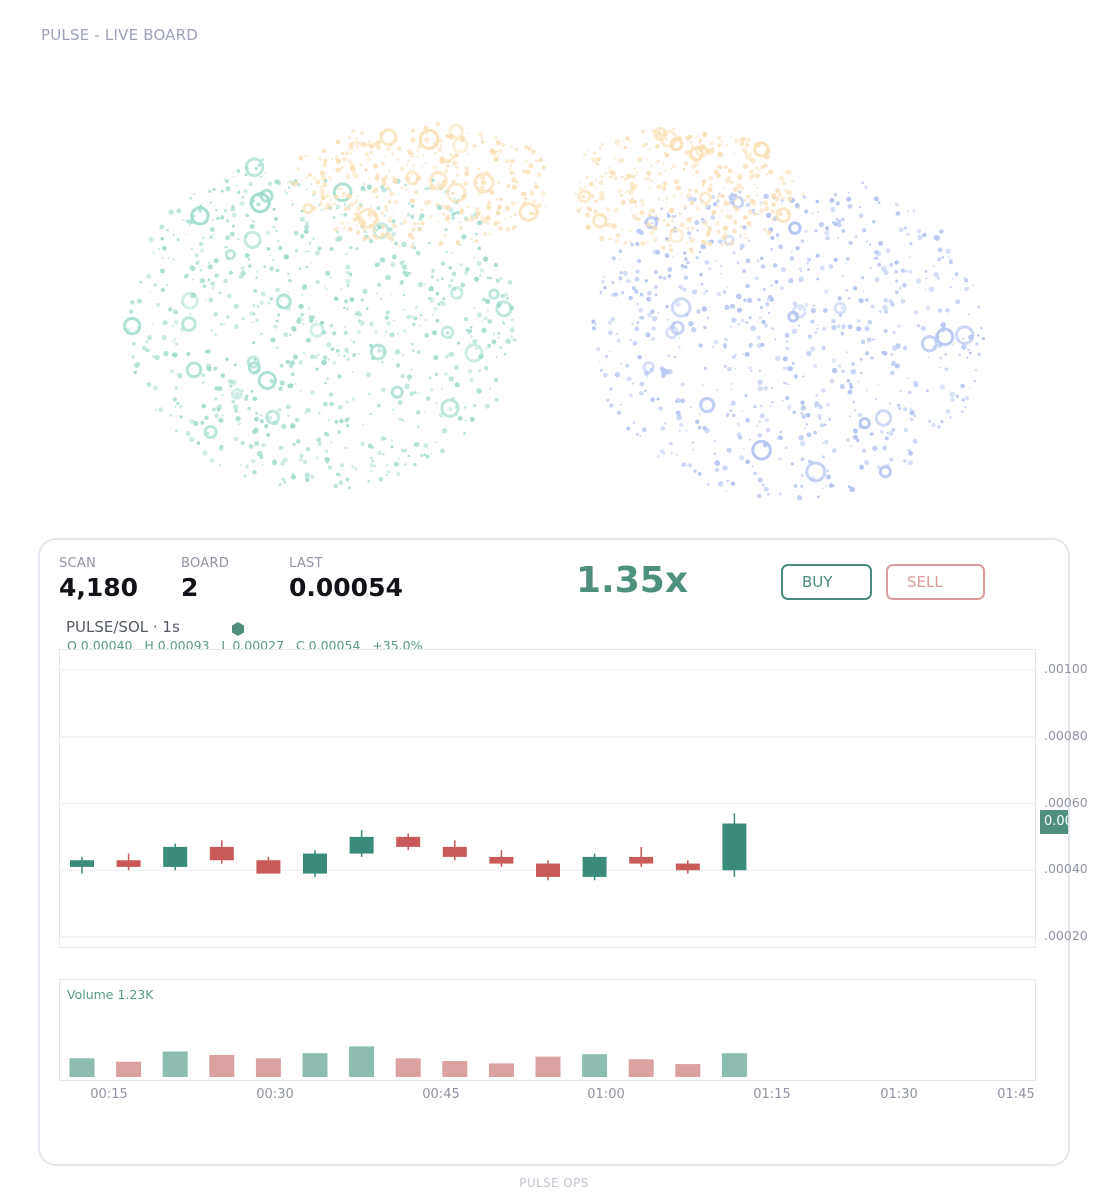  Describe the element at coordinates (361, 845) in the screenshot. I see `candle-body` at that location.